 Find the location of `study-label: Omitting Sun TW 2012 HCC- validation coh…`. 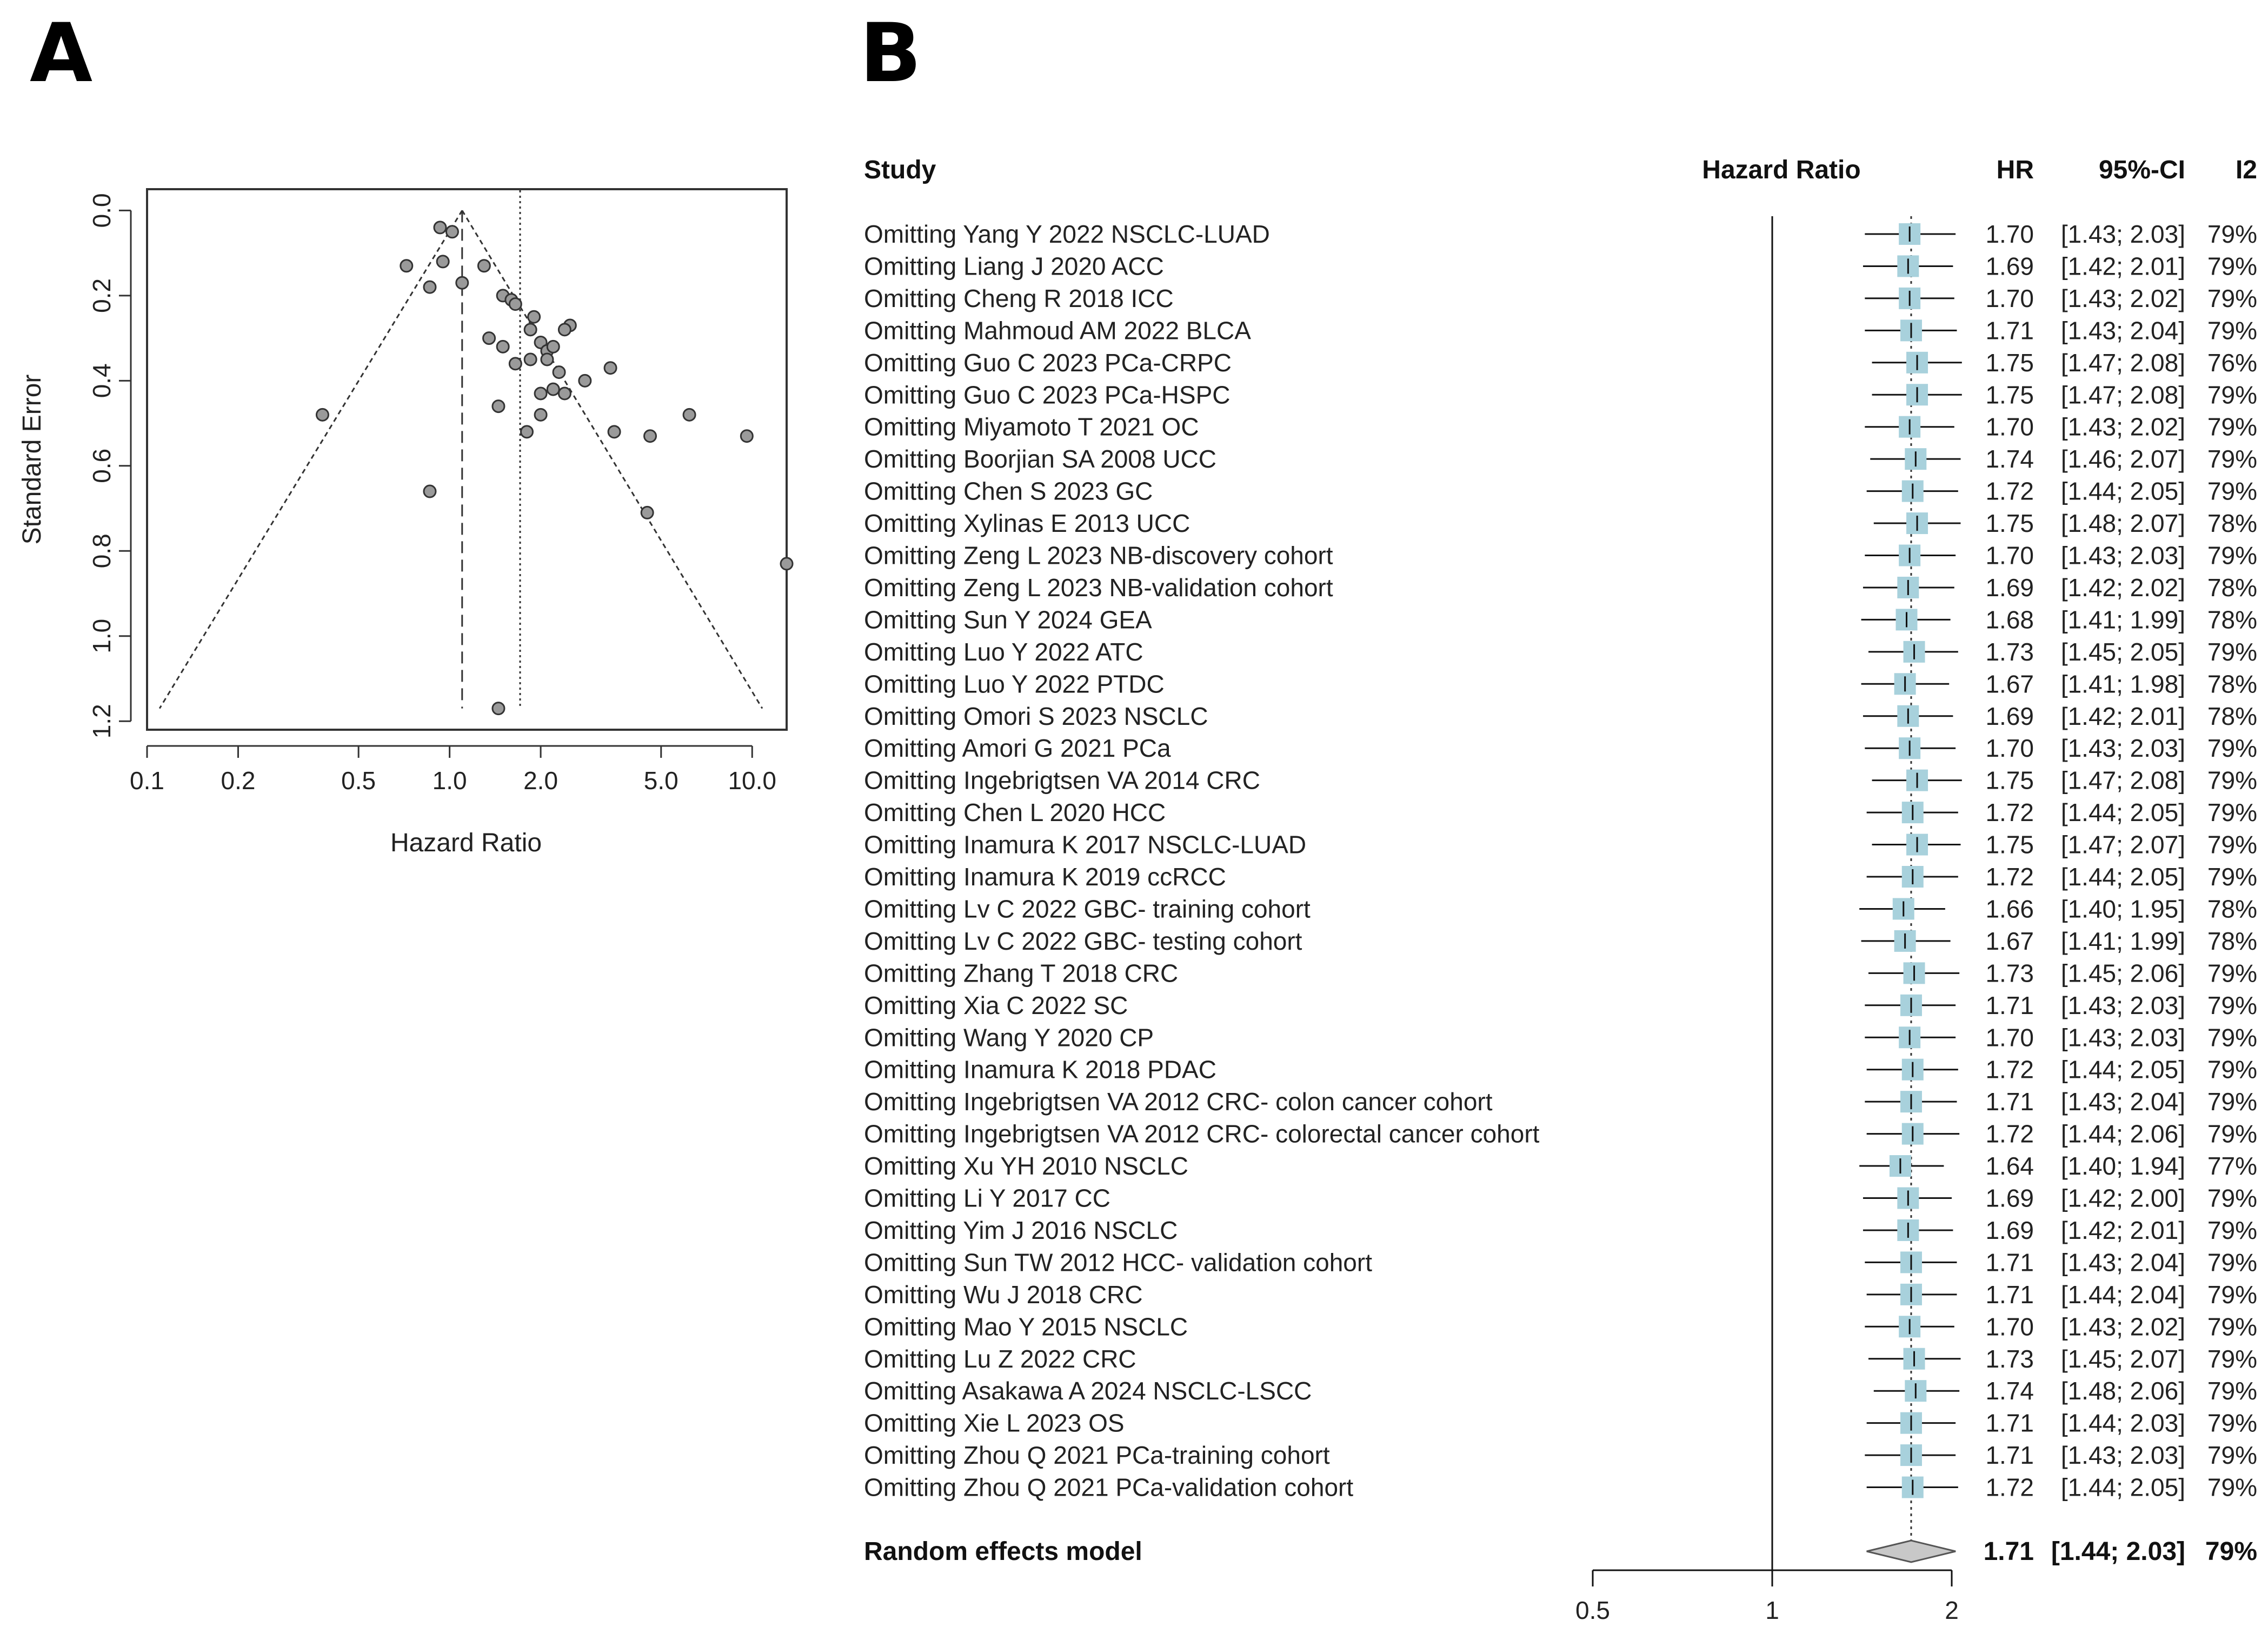

study-label: Omitting Sun TW 2012 HCC- validation coh… is located at coordinates (1118, 1262).